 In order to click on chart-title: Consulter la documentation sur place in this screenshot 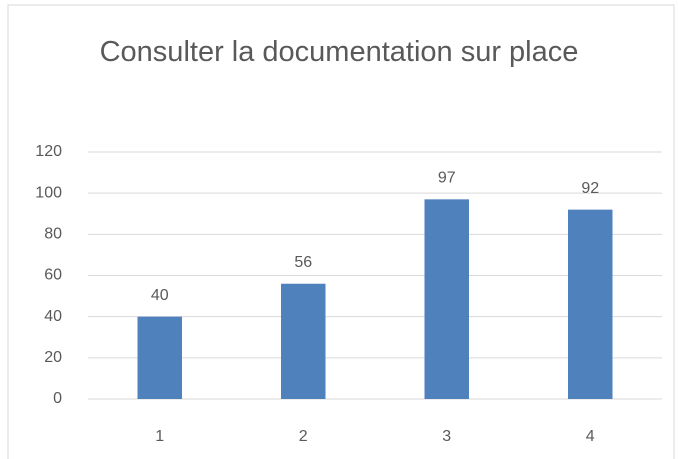, I will do `click(339, 52)`.